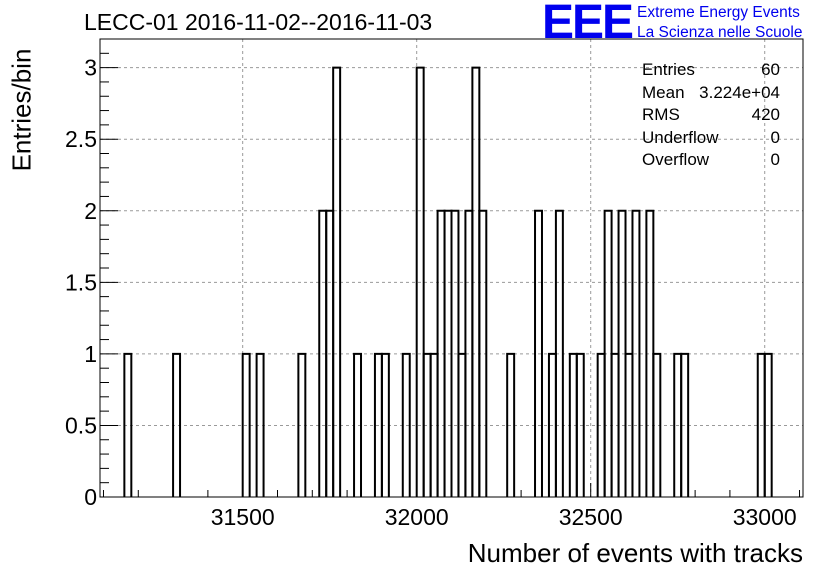 This screenshot has height=572, width=836. I want to click on stat-row-overflow: Overflow 0, so click(711, 161).